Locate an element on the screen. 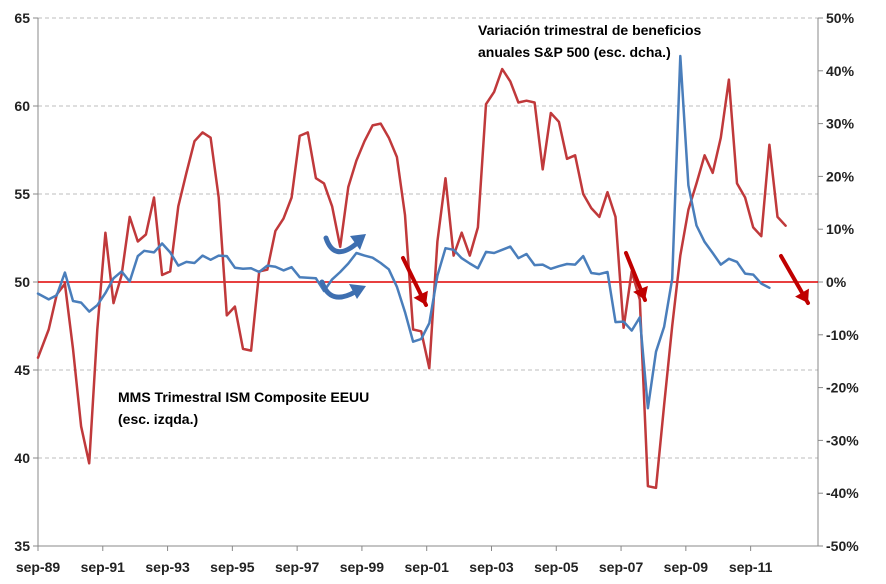 The height and width of the screenshot is (584, 886). right-tick-label--30%: -30% is located at coordinates (842, 440).